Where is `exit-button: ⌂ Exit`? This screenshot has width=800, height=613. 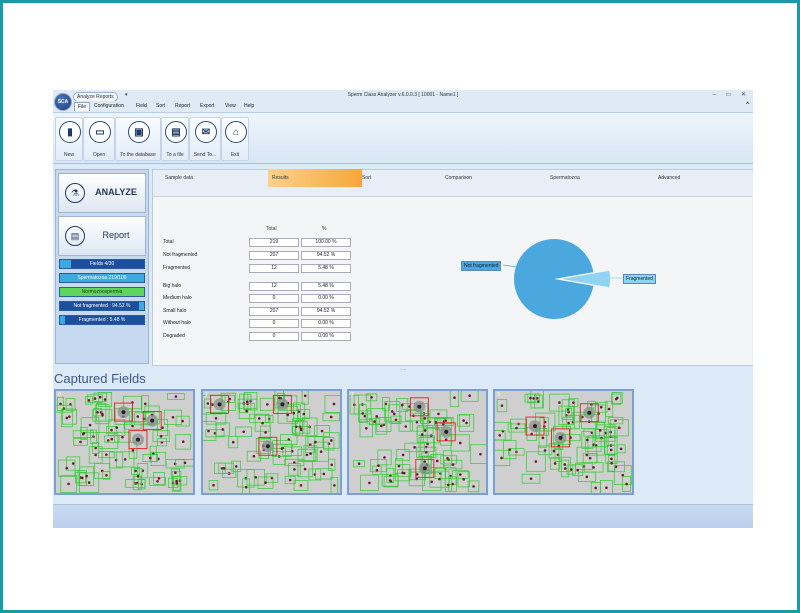
exit-button: ⌂ Exit is located at coordinates (235, 139).